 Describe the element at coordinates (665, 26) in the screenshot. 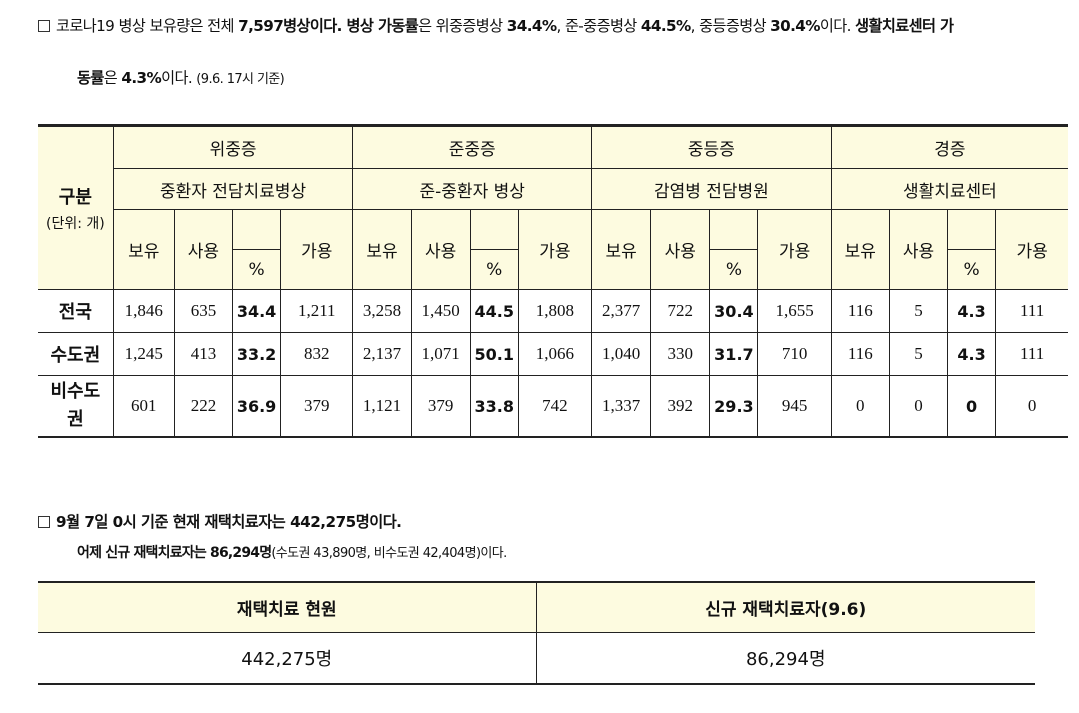

I see `semi-critical-rate: 44.5%` at that location.